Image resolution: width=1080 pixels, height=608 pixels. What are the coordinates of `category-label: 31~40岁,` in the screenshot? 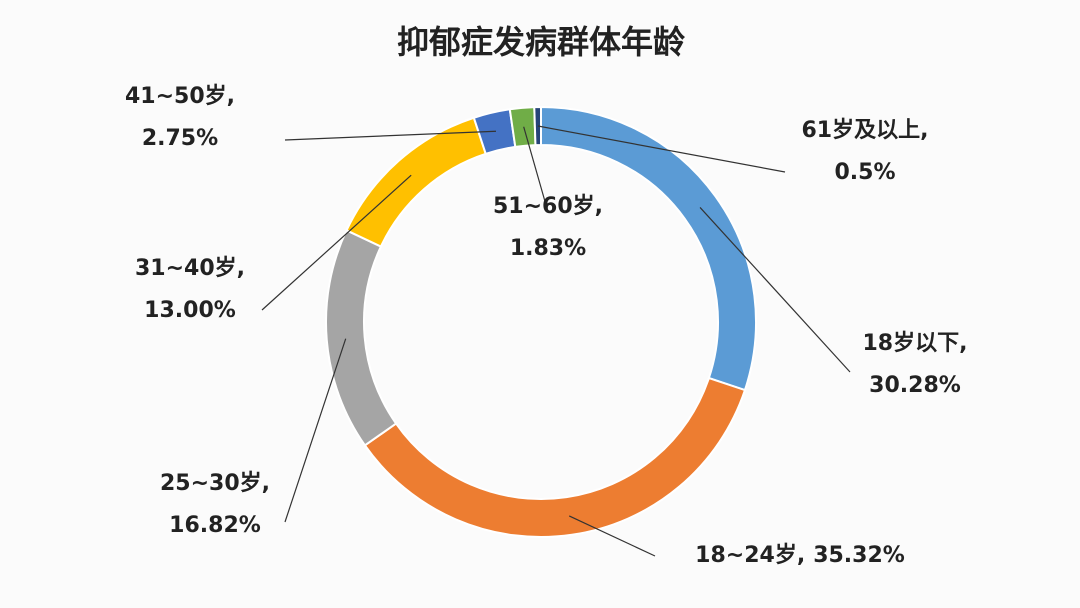 It's located at (190, 268).